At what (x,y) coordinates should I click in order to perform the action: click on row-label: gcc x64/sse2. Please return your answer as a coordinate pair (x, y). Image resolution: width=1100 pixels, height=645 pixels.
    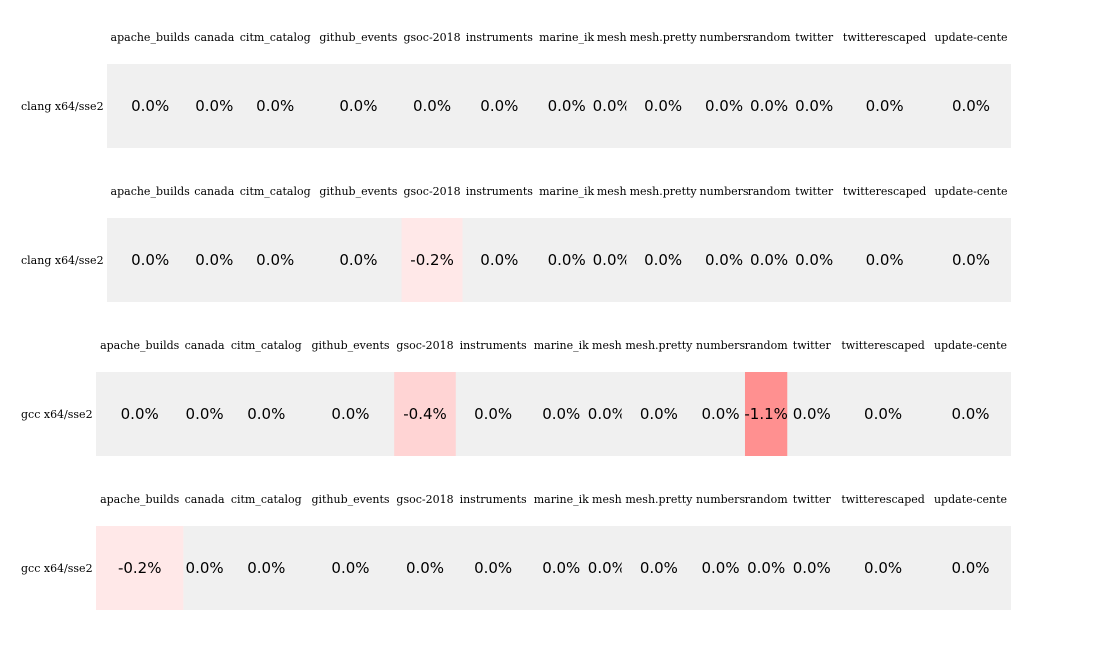
    Looking at the image, I should click on (57, 568).